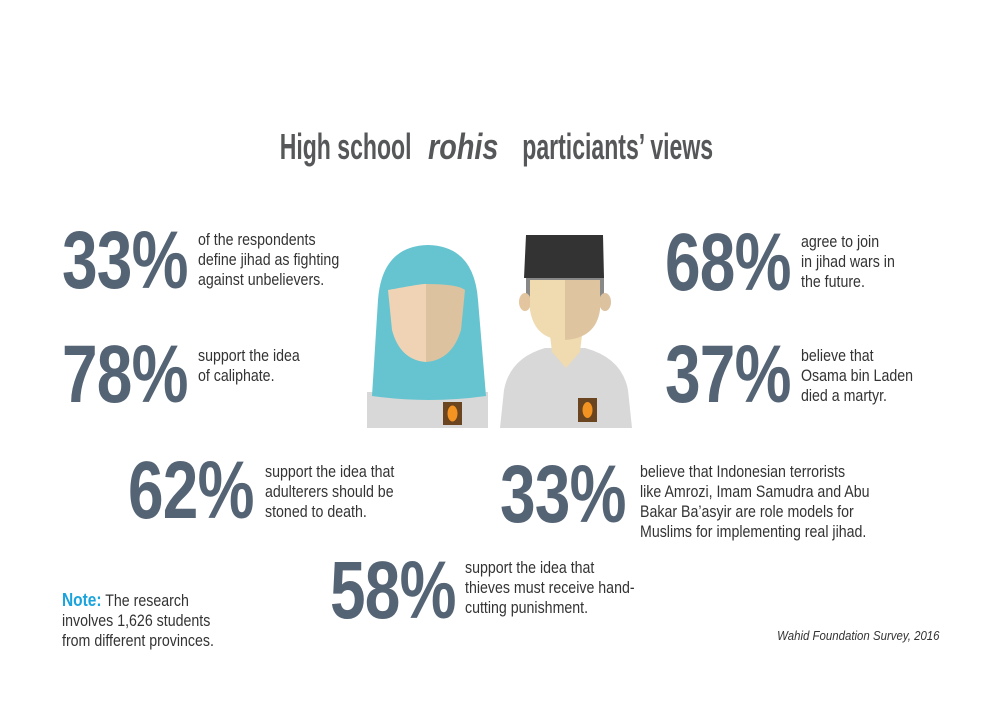  Describe the element at coordinates (249, 366) in the screenshot. I see `stat-description: support the idea of caliphate.` at that location.